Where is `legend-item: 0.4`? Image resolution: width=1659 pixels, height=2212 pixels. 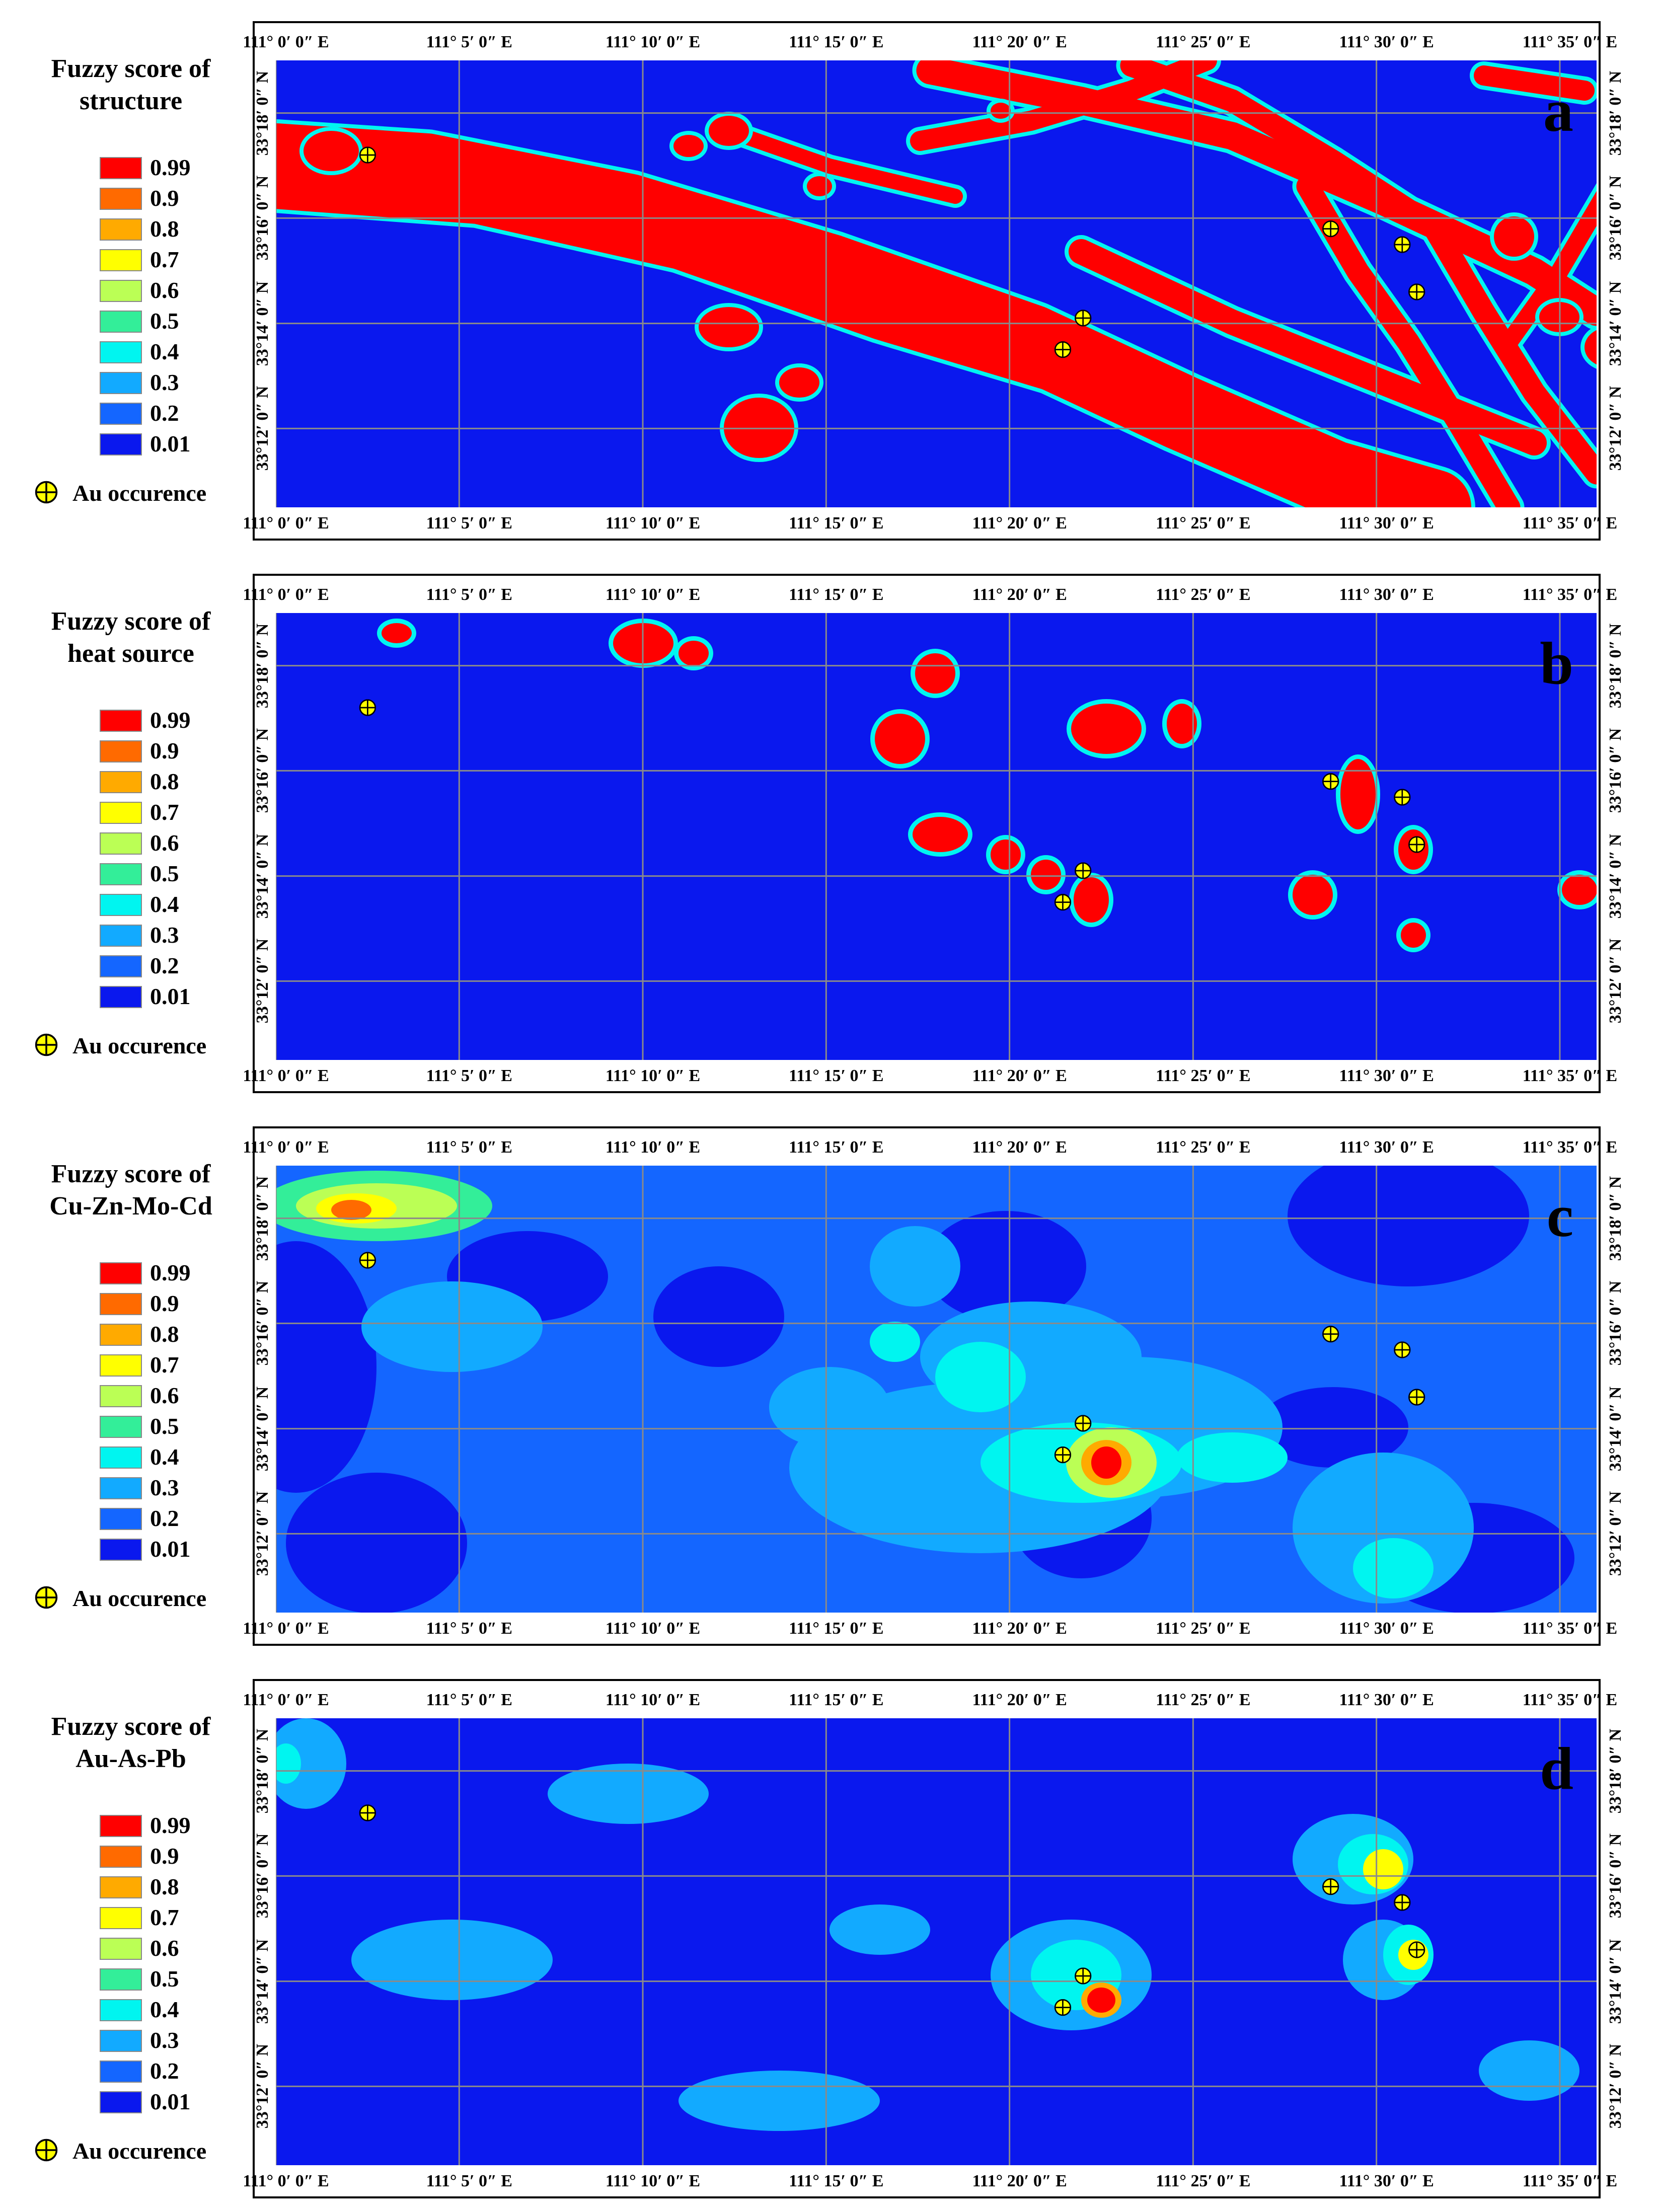
legend-item: 0.4 is located at coordinates (175, 351).